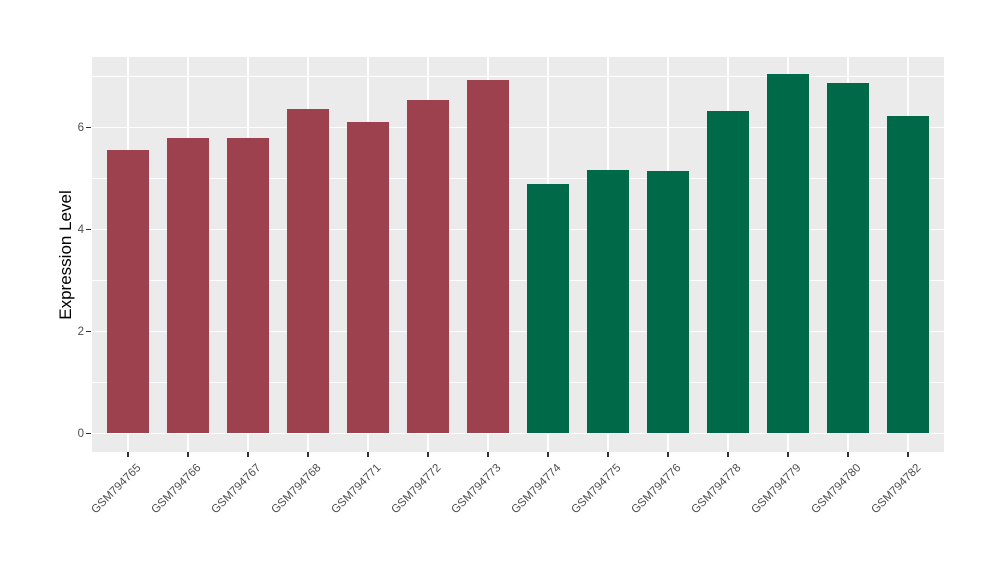 The height and width of the screenshot is (584, 1000). What do you see at coordinates (656, 489) in the screenshot?
I see `x-tick-label: GSM794776` at bounding box center [656, 489].